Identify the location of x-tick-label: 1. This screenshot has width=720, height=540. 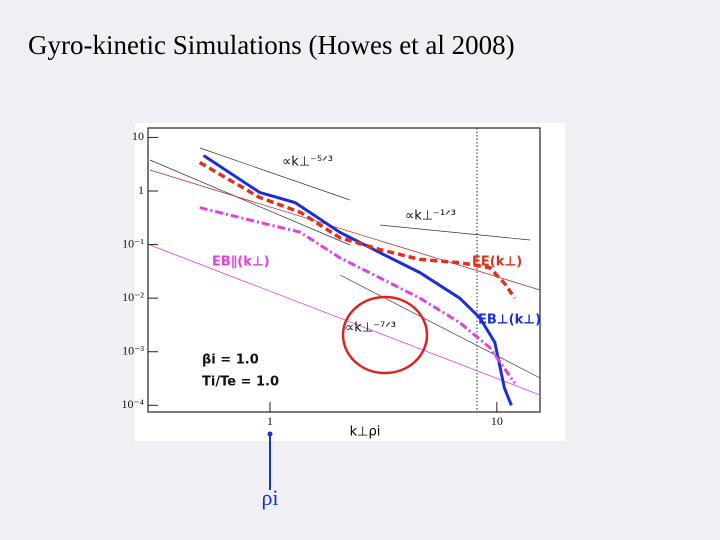
(270, 421).